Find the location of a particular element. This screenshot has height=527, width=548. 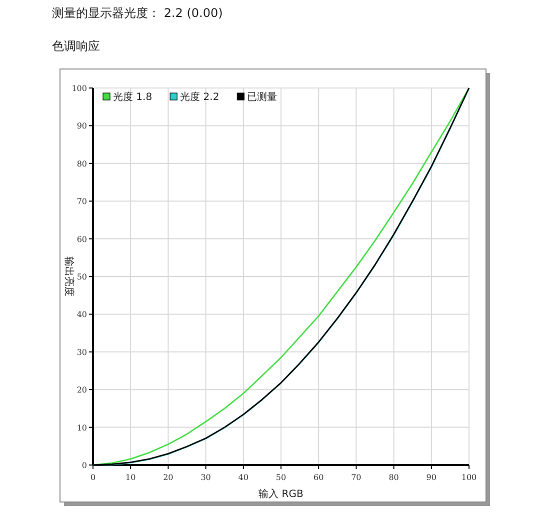

y-tick-label: 50 is located at coordinates (81, 277).